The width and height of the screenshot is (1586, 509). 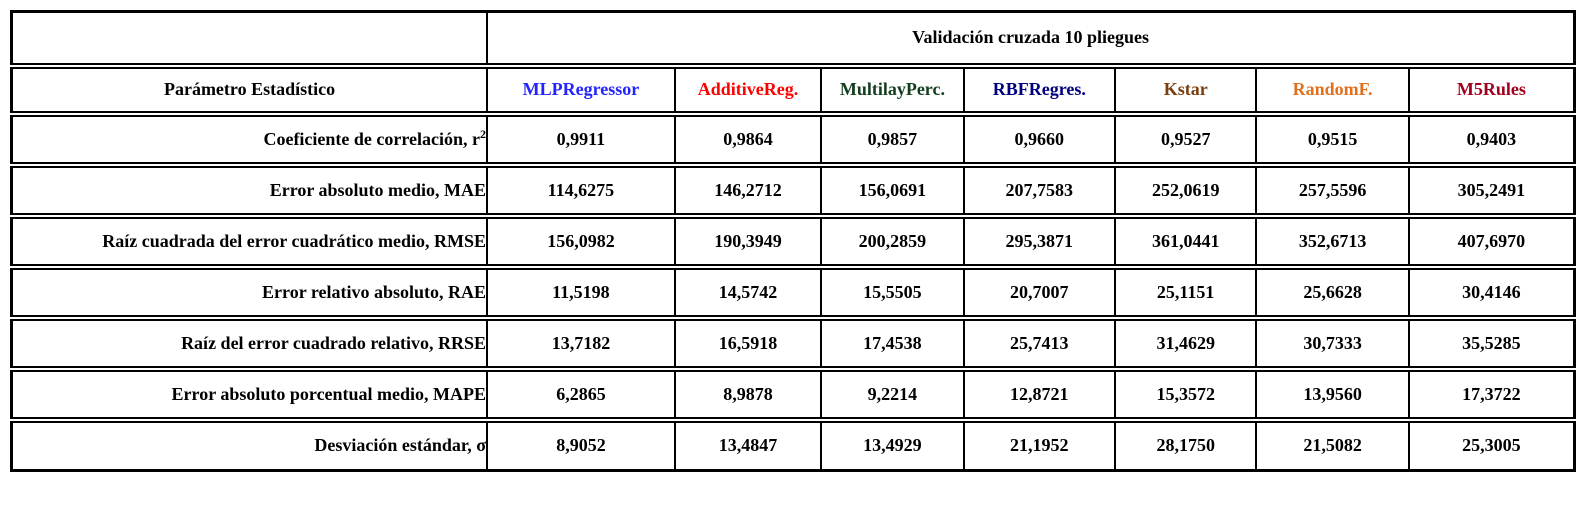 I want to click on value-cell: 8,9052, so click(x=581, y=444).